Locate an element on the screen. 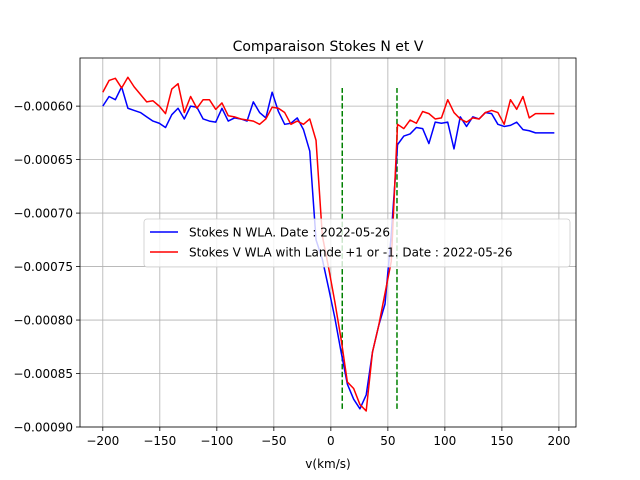 This screenshot has height=480, width=640. x-axis-ticks: −200 −150 −100 −50 0 50 100 150 200 is located at coordinates (328, 437).